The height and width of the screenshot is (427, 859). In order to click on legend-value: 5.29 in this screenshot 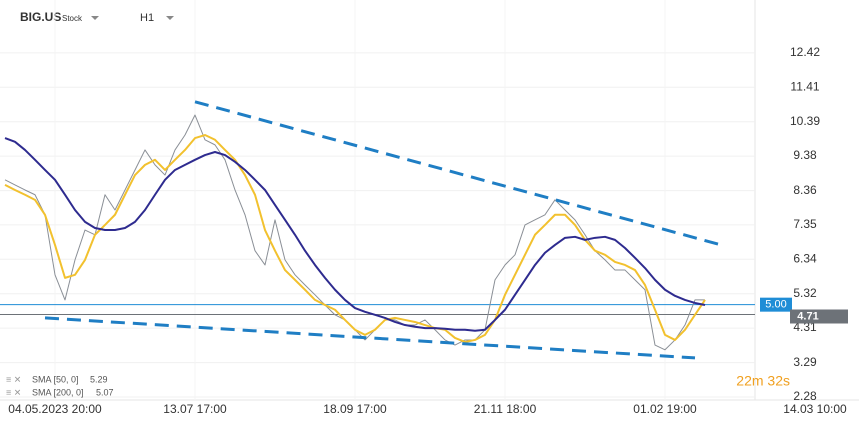, I will do `click(99, 379)`.